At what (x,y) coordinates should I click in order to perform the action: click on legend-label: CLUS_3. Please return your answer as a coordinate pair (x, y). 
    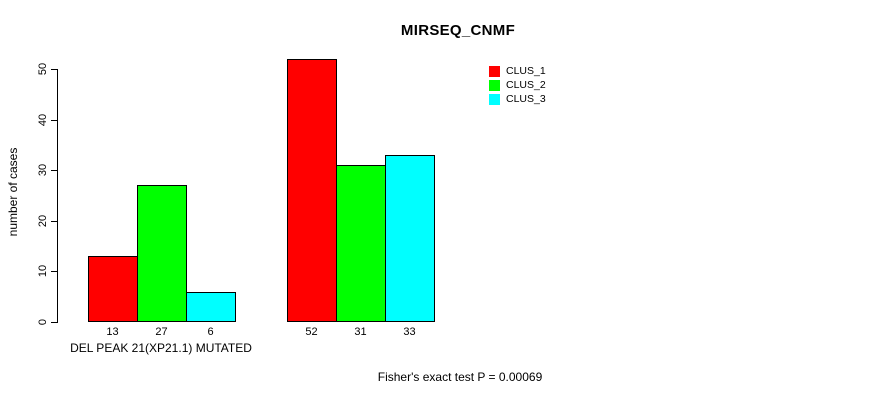
    Looking at the image, I should click on (526, 98).